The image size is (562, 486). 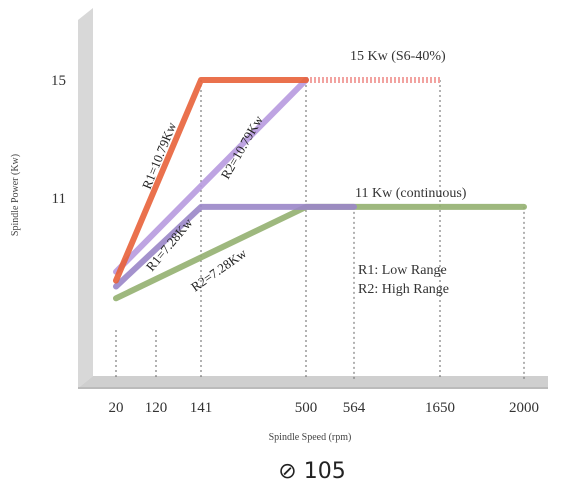 What do you see at coordinates (201, 408) in the screenshot?
I see `x-tick-141: 141` at bounding box center [201, 408].